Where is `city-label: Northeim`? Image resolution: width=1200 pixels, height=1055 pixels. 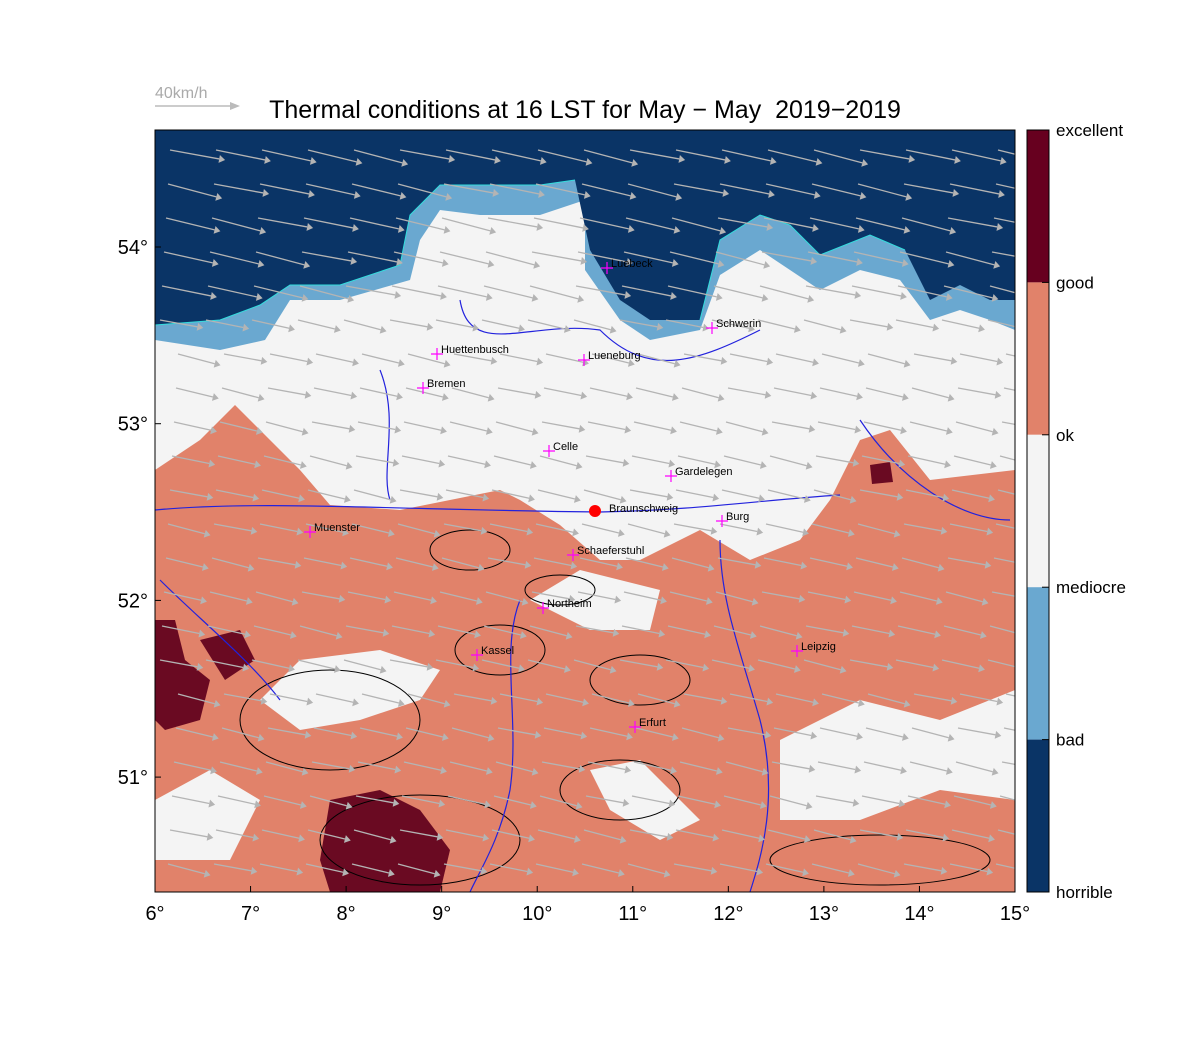 city-label: Northeim is located at coordinates (569, 604).